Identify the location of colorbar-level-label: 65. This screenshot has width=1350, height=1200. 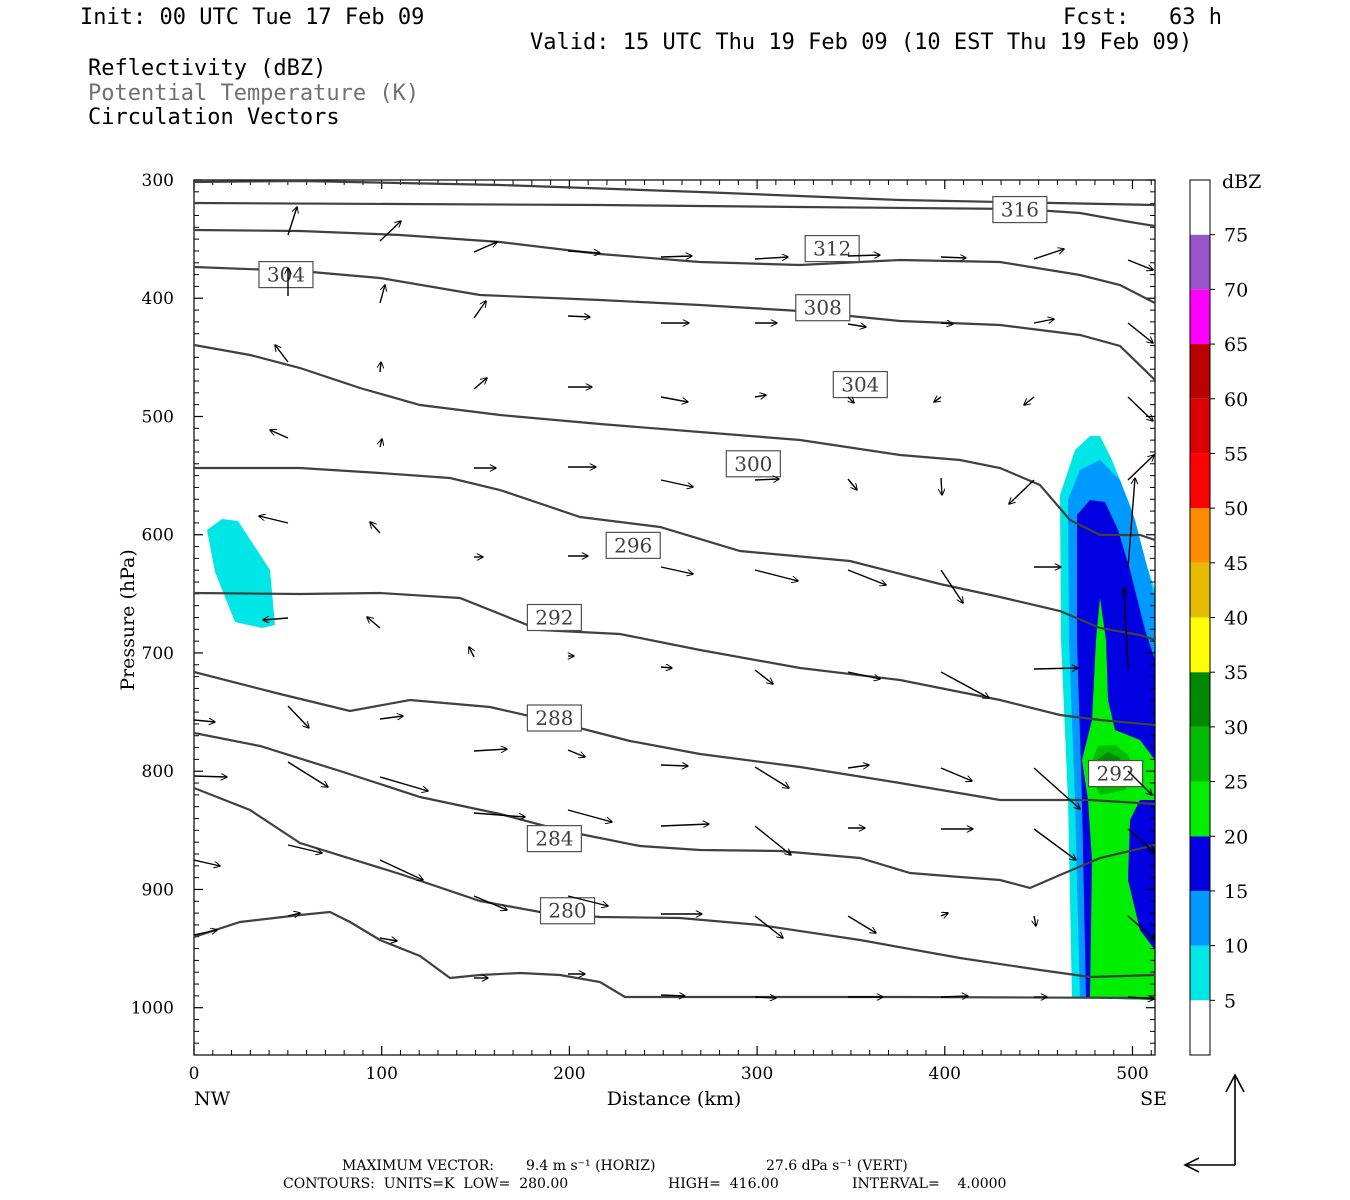
(1236, 345).